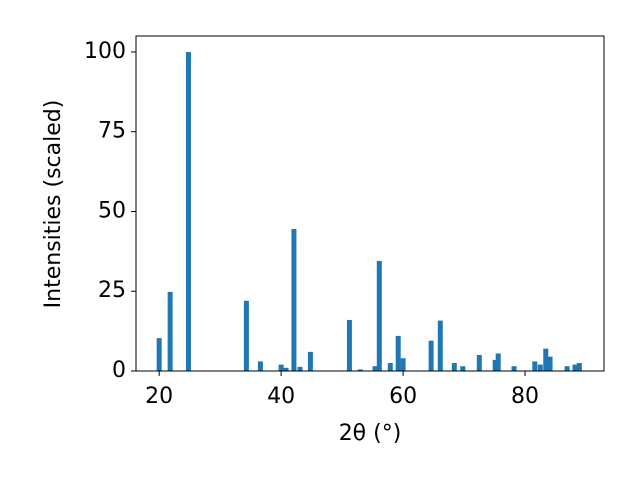  Describe the element at coordinates (119, 370) in the screenshot. I see `y-tick-label: 0` at that location.